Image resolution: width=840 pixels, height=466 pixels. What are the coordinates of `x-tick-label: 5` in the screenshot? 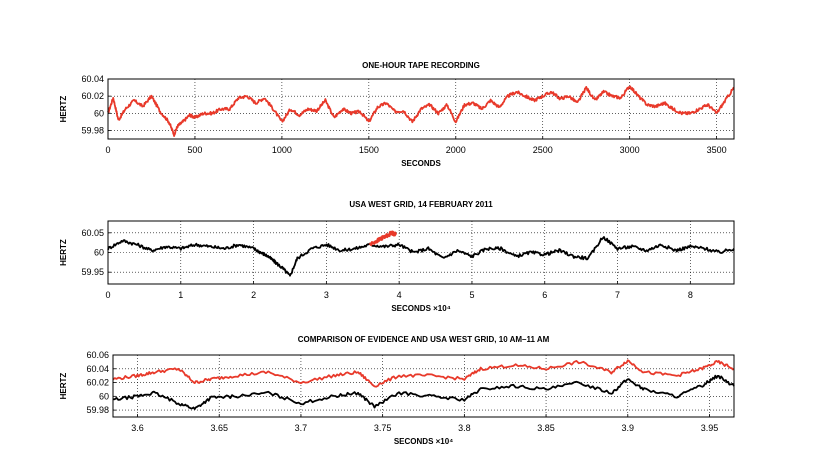 It's located at (471, 295).